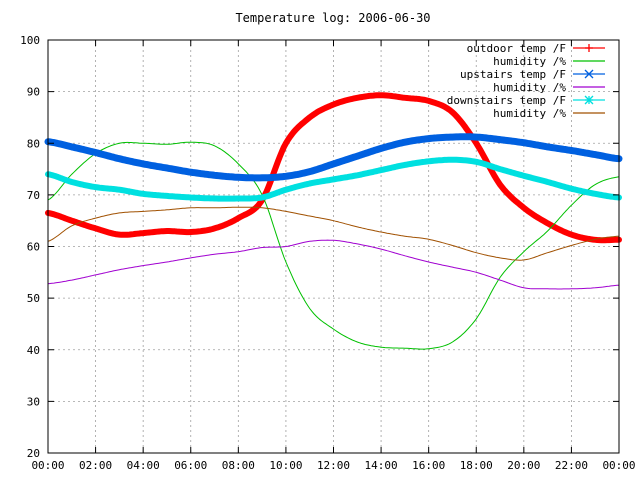  What do you see at coordinates (529, 61) in the screenshot?
I see `legend-label-1: humidity /%` at bounding box center [529, 61].